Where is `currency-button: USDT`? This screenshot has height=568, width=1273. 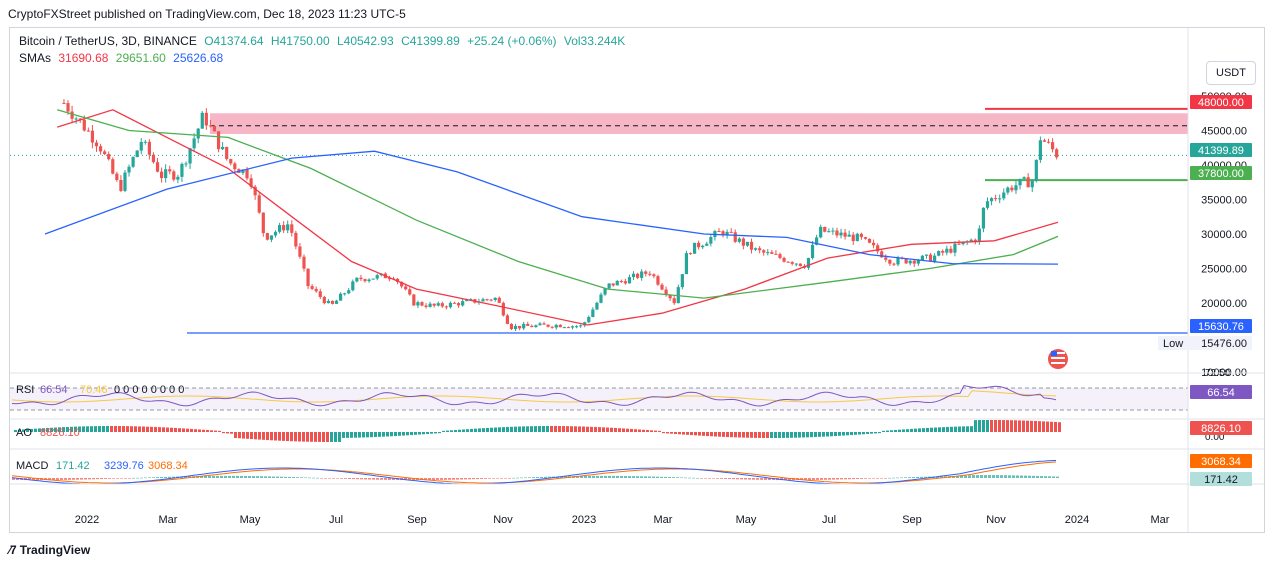
currency-button: USDT is located at coordinates (1231, 73).